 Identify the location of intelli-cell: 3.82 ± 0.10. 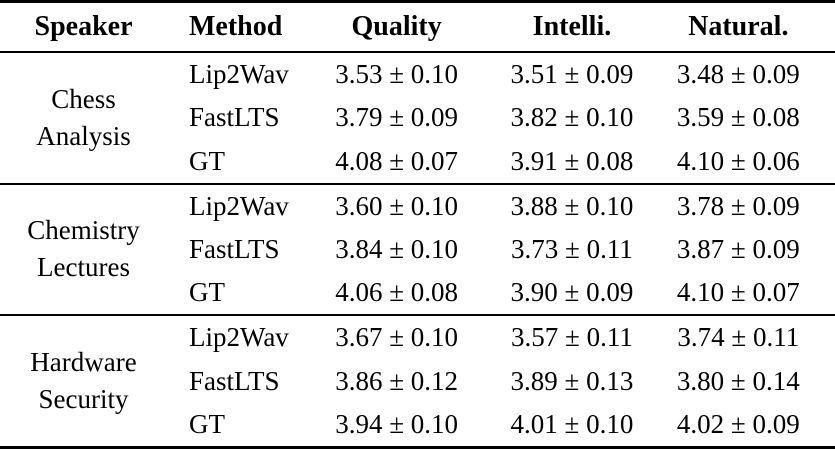
(572, 117).